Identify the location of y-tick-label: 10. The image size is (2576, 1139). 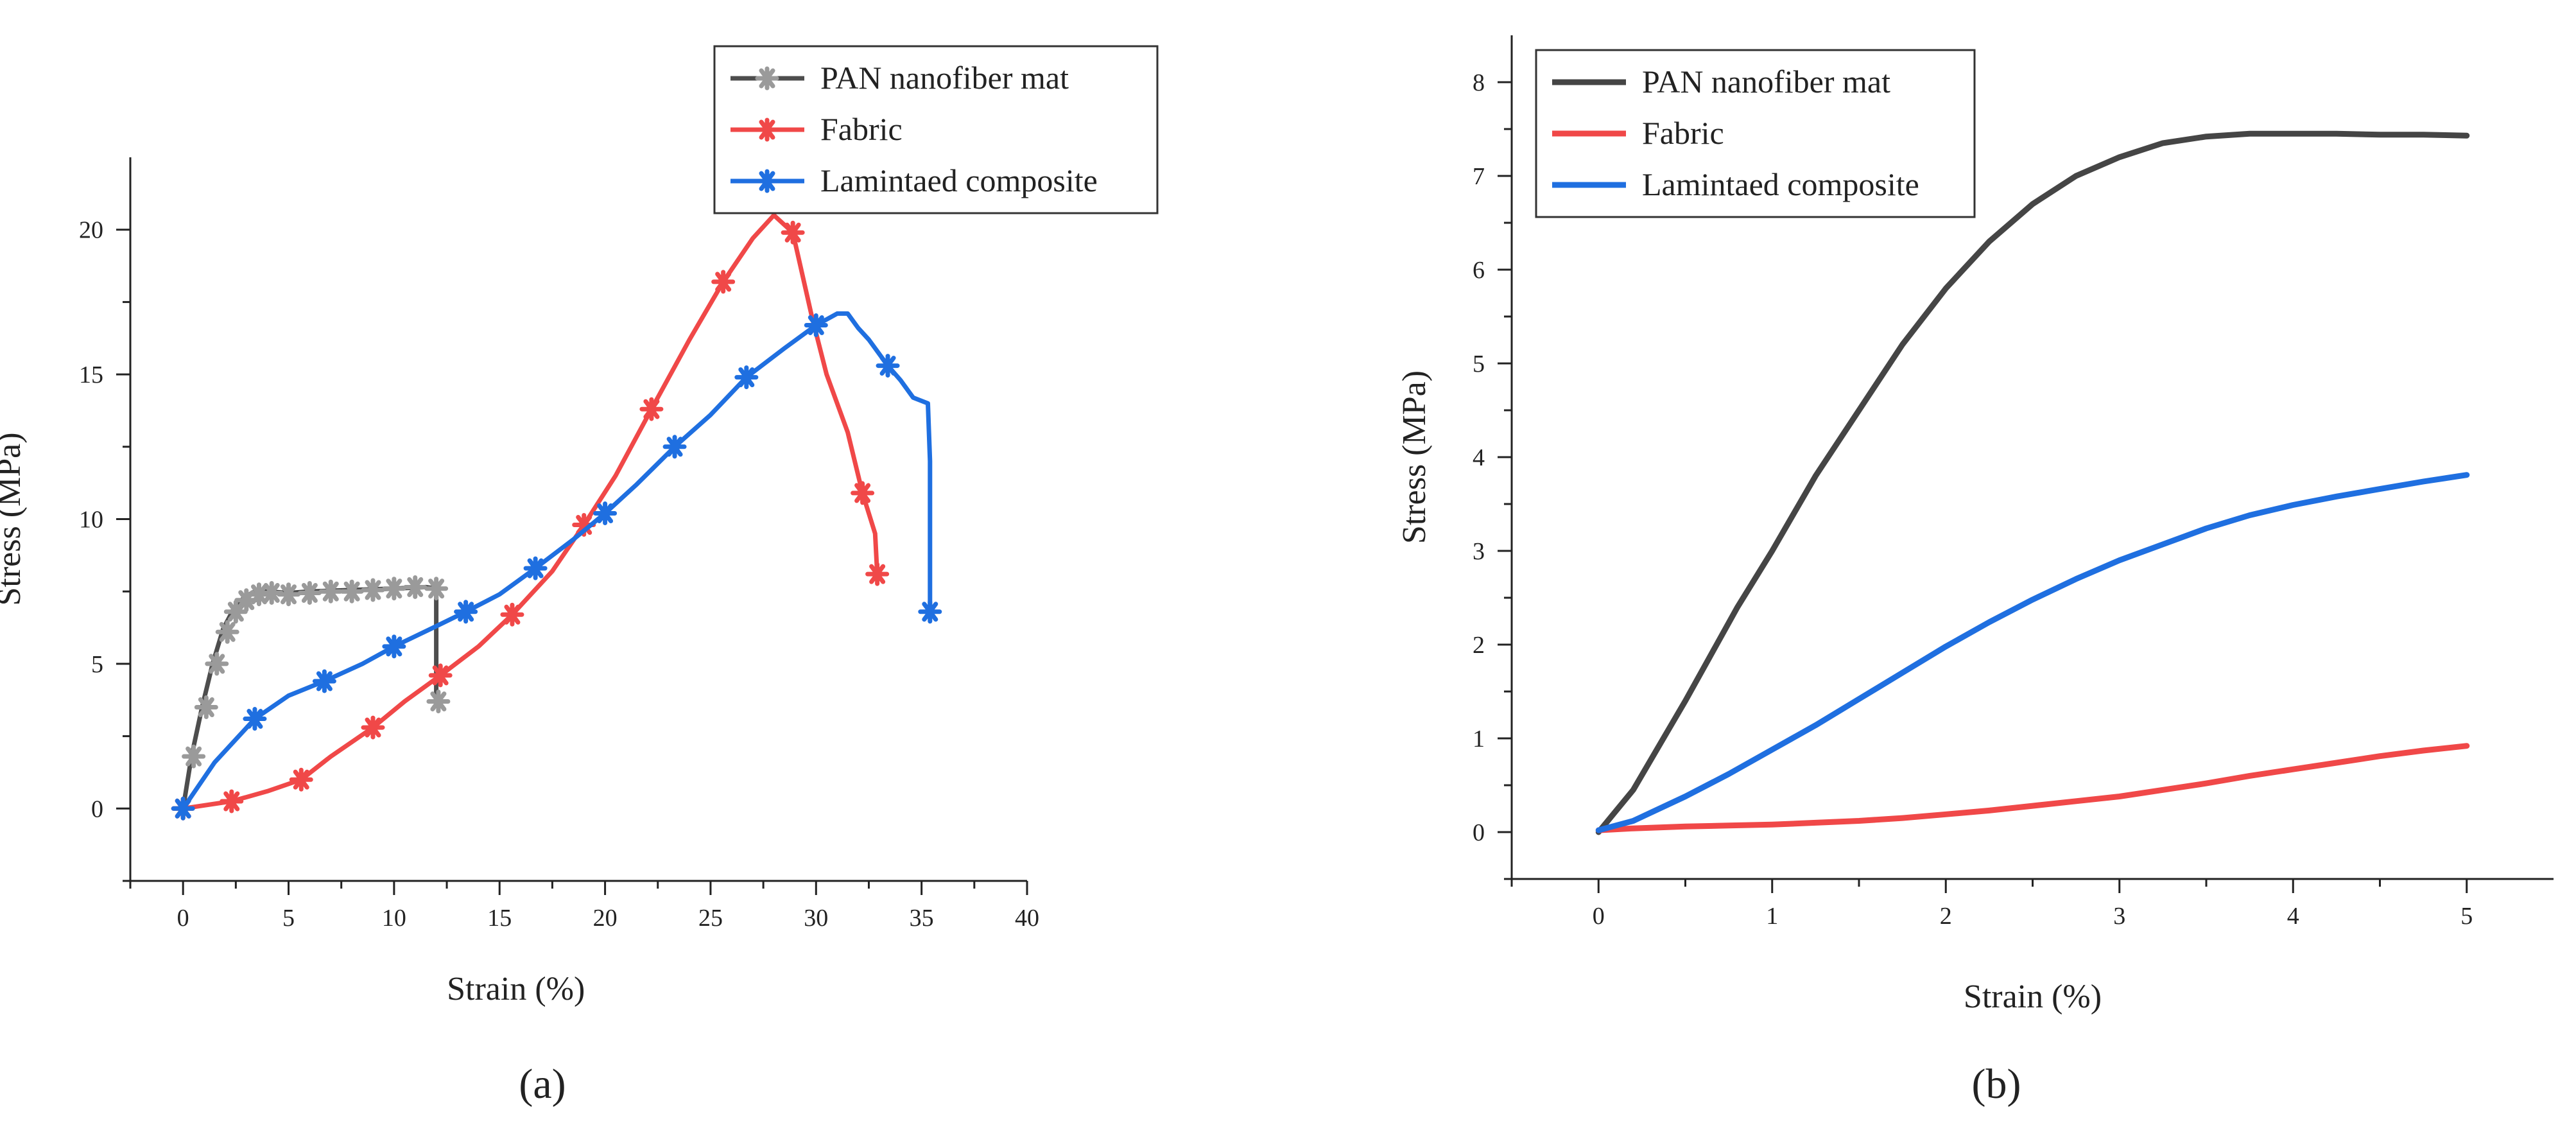
(91, 520).